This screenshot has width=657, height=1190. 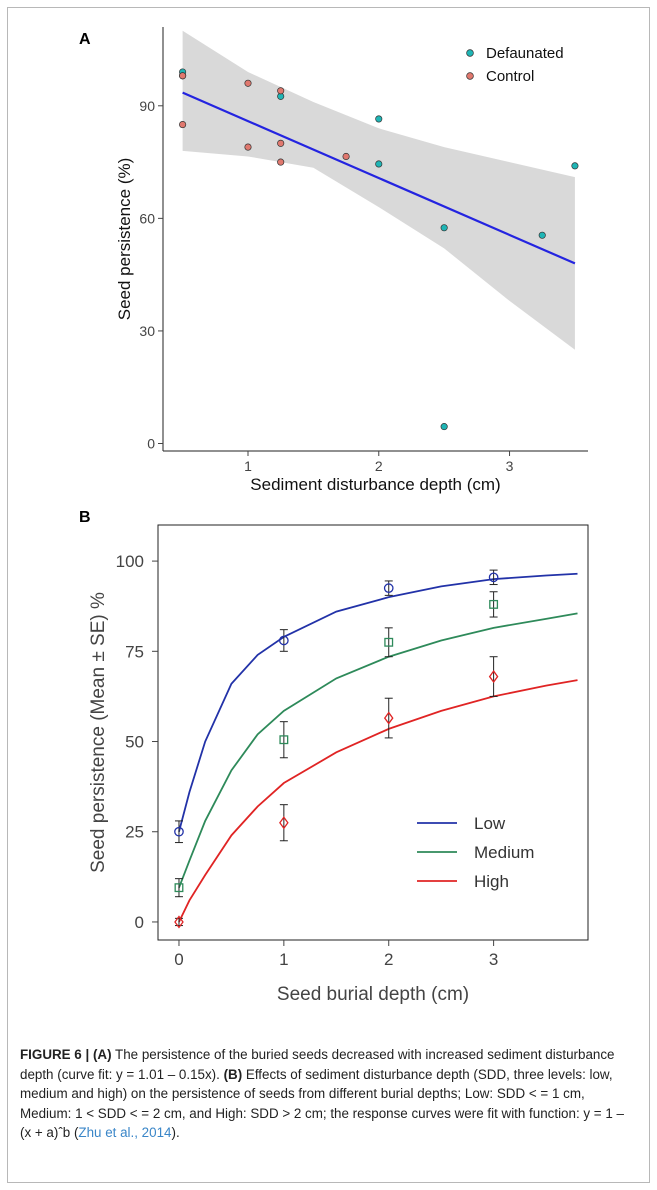 What do you see at coordinates (134, 832) in the screenshot?
I see `y-tick-label: 25` at bounding box center [134, 832].